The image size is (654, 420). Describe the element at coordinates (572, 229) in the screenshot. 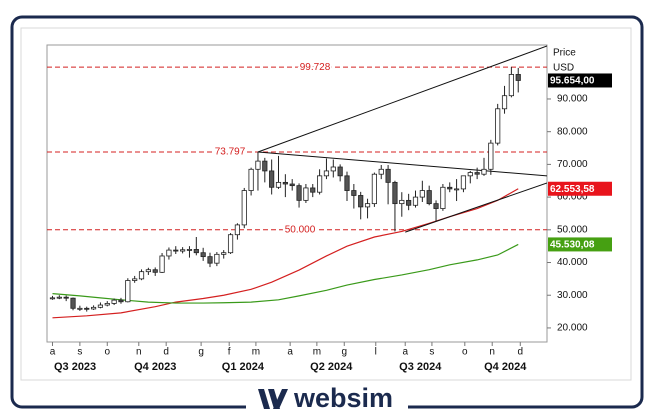

I see `y-tick-label: 50.000` at that location.